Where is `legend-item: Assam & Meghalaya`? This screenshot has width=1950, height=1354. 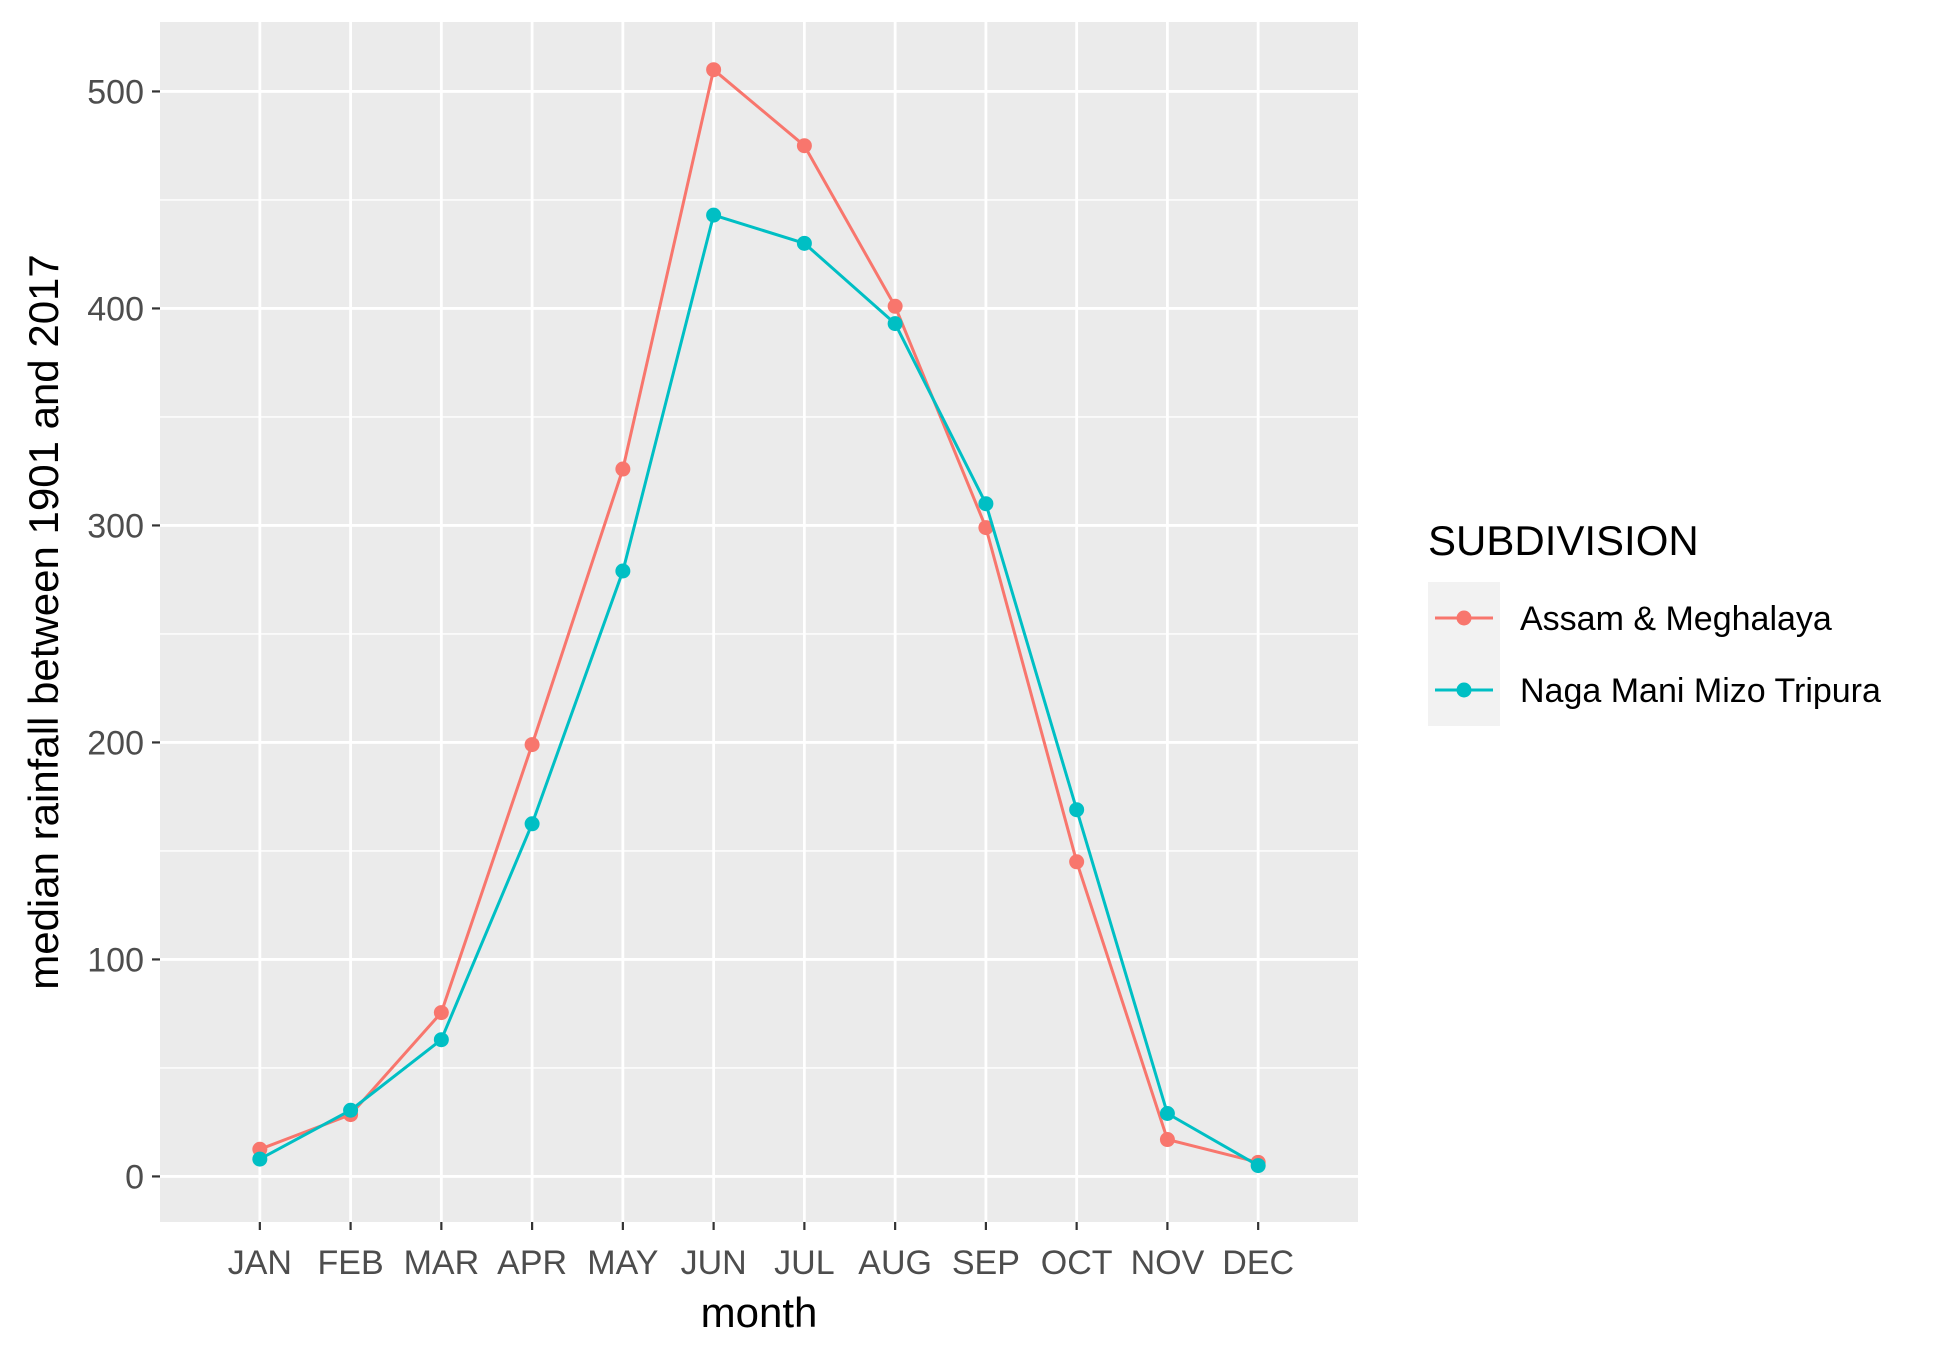 legend-item: Assam & Meghalaya is located at coordinates (1630, 618).